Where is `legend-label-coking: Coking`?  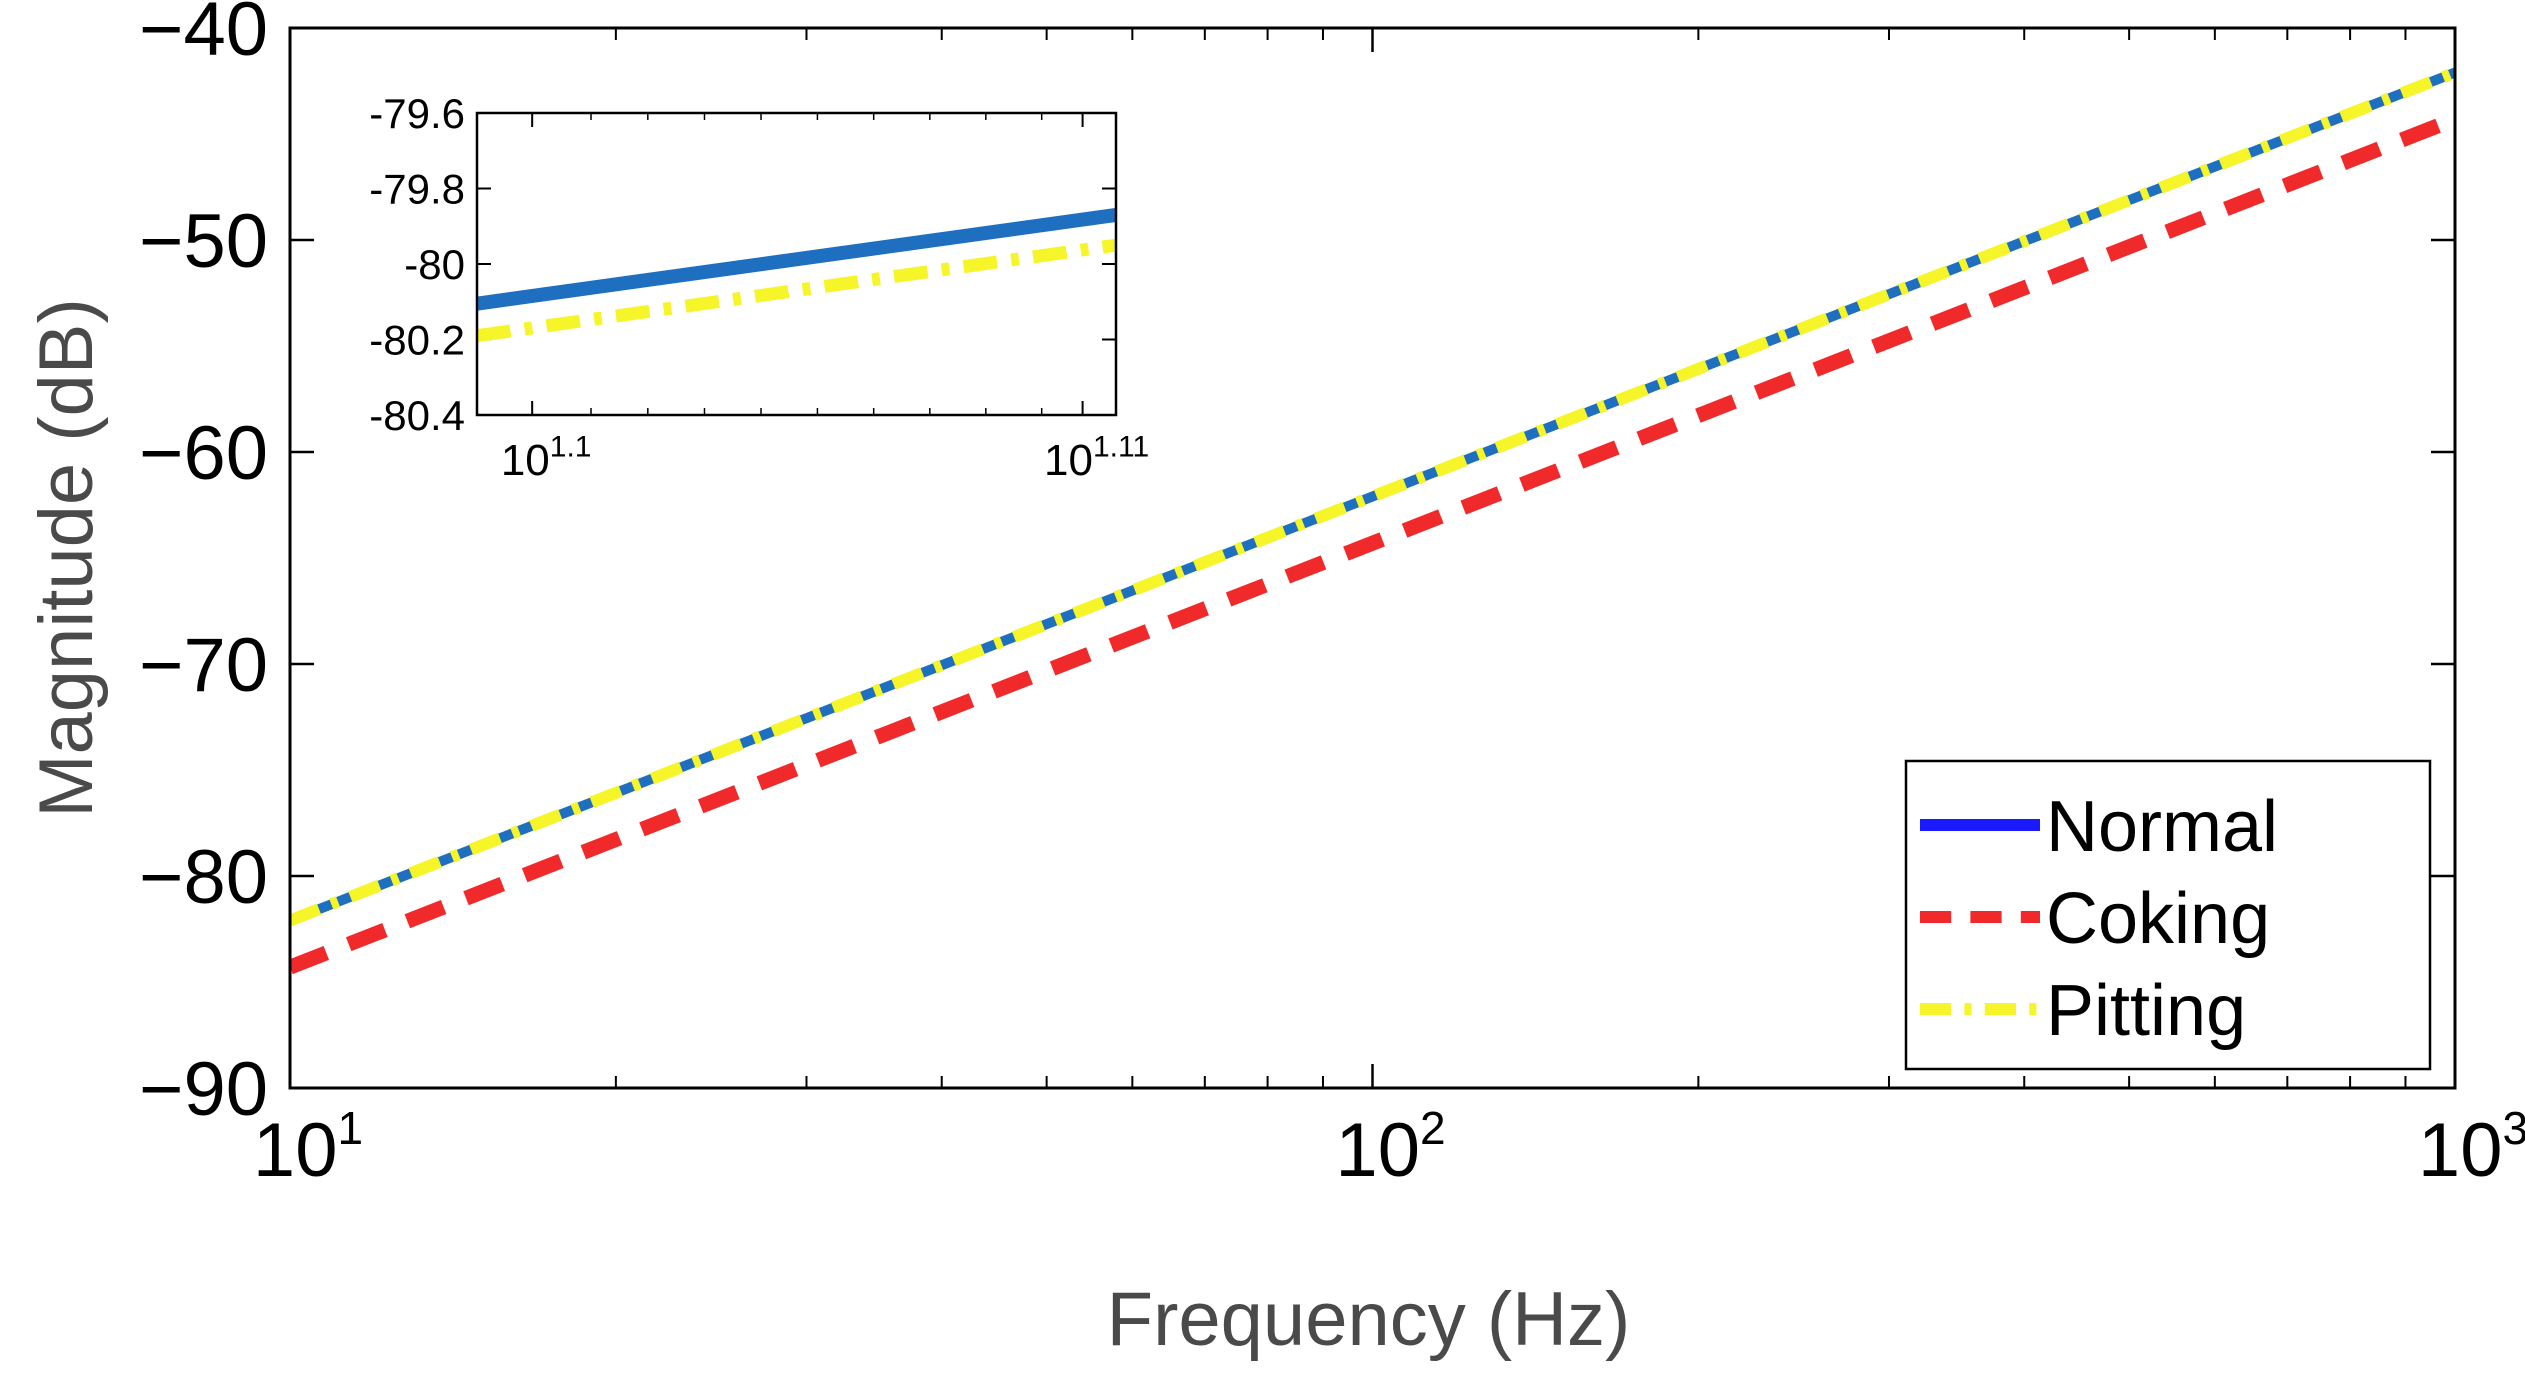 legend-label-coking: Coking is located at coordinates (2158, 919).